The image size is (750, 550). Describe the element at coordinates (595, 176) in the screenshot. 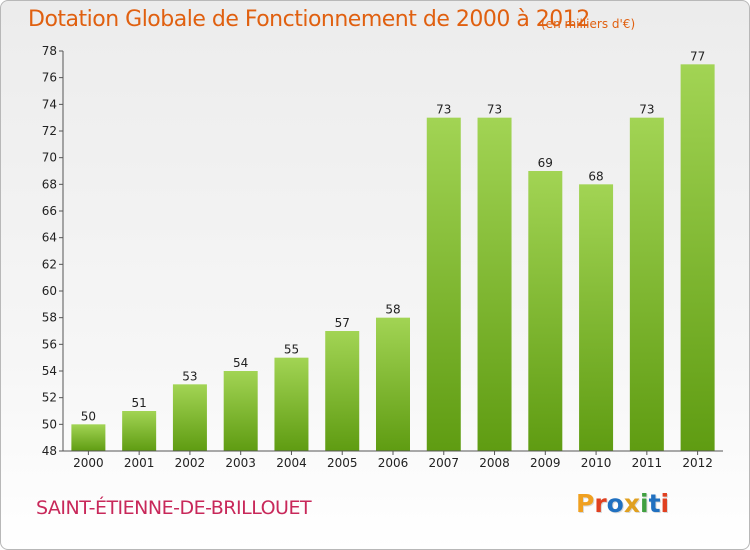

I see `value-label-2010: 68` at that location.